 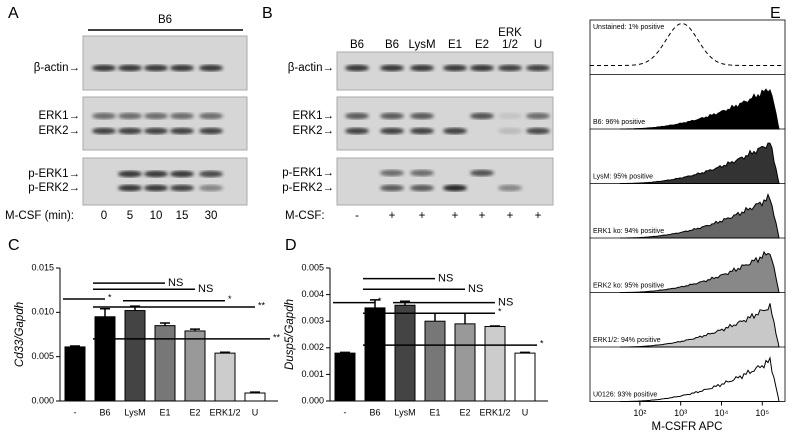 What do you see at coordinates (482, 45) in the screenshot?
I see `lane-label: E2` at bounding box center [482, 45].